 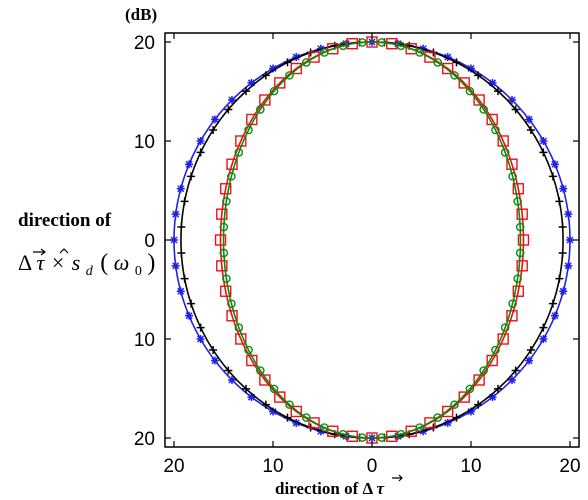 I want to click on y-axis-label-line1: direction of, so click(x=65, y=220).